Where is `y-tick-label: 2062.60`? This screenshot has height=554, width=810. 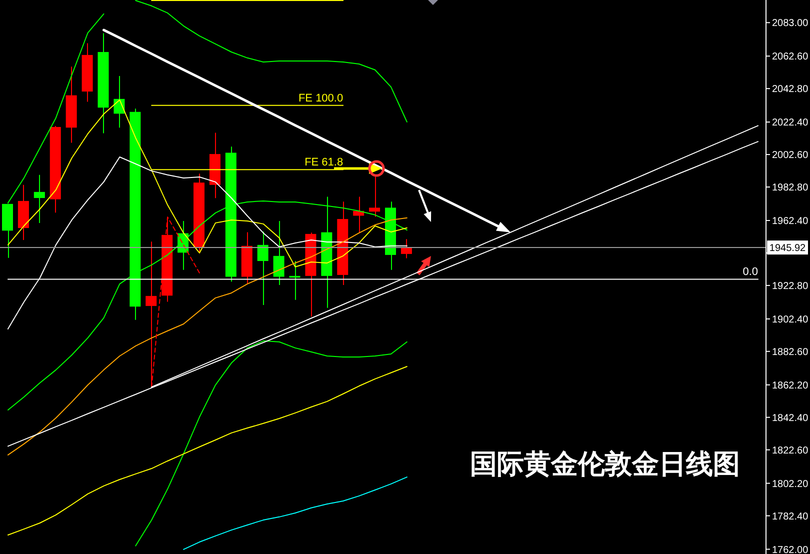 y-tick-label: 2062.60 is located at coordinates (790, 57).